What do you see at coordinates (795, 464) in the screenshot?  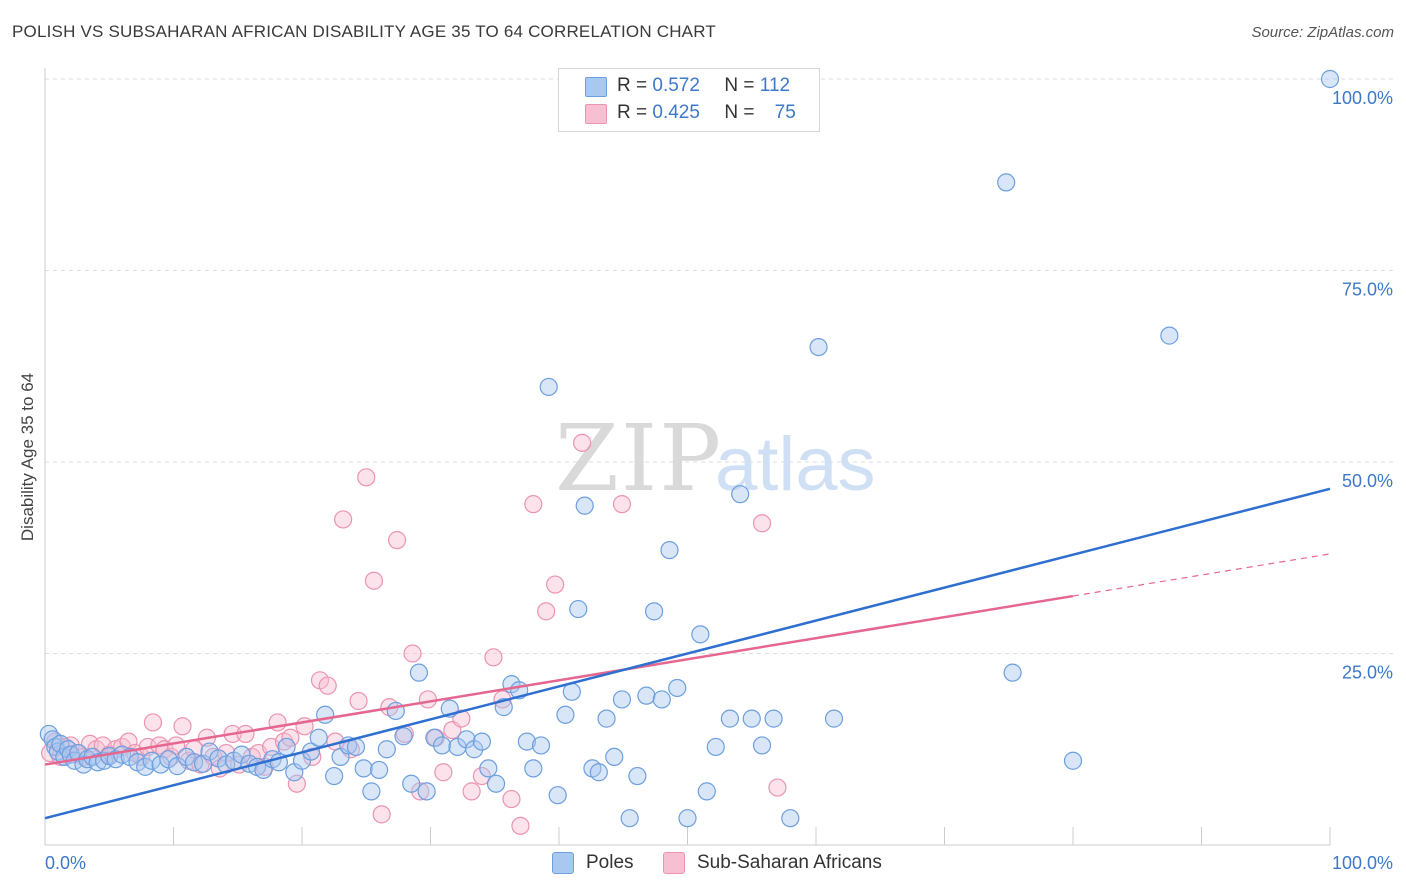 I see `watermark-atlas: atlas` at bounding box center [795, 464].